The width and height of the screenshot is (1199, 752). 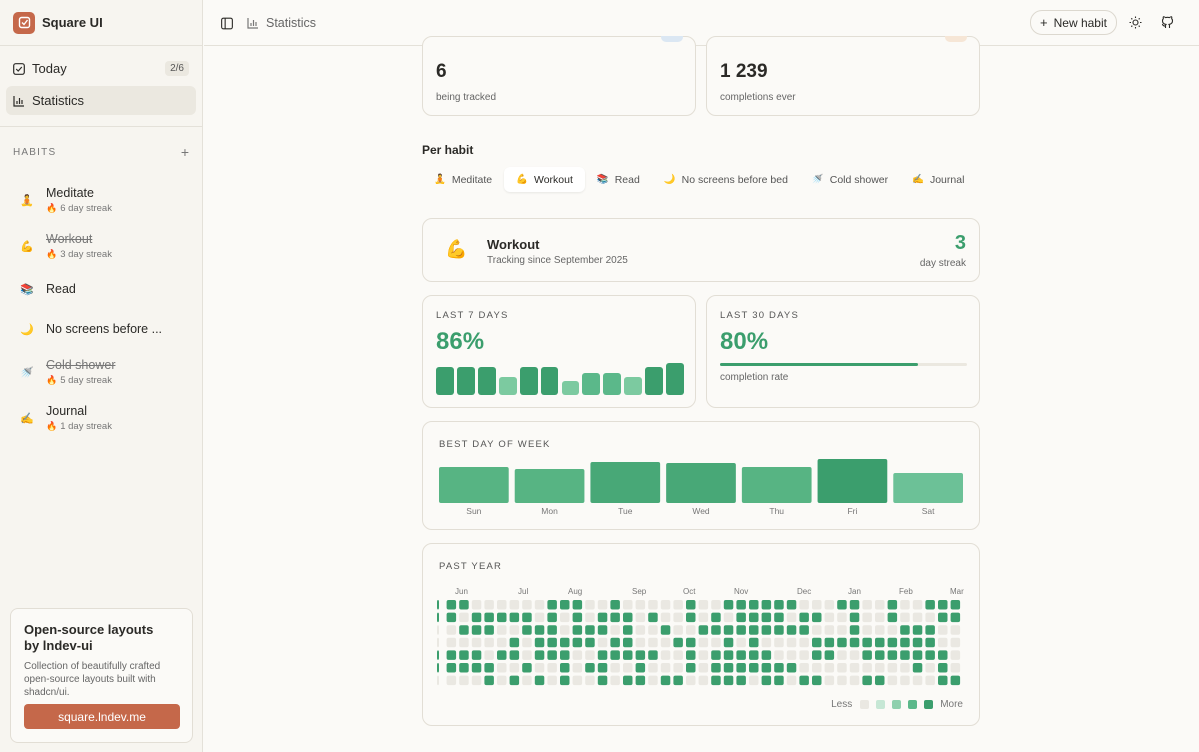 I want to click on habit-detail-name: Workout, so click(x=513, y=244).